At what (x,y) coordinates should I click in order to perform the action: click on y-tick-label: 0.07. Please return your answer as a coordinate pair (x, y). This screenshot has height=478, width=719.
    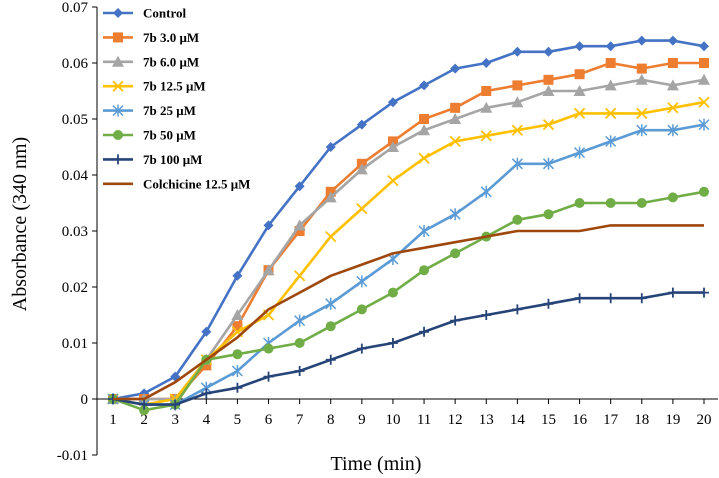
    Looking at the image, I should click on (75, 8).